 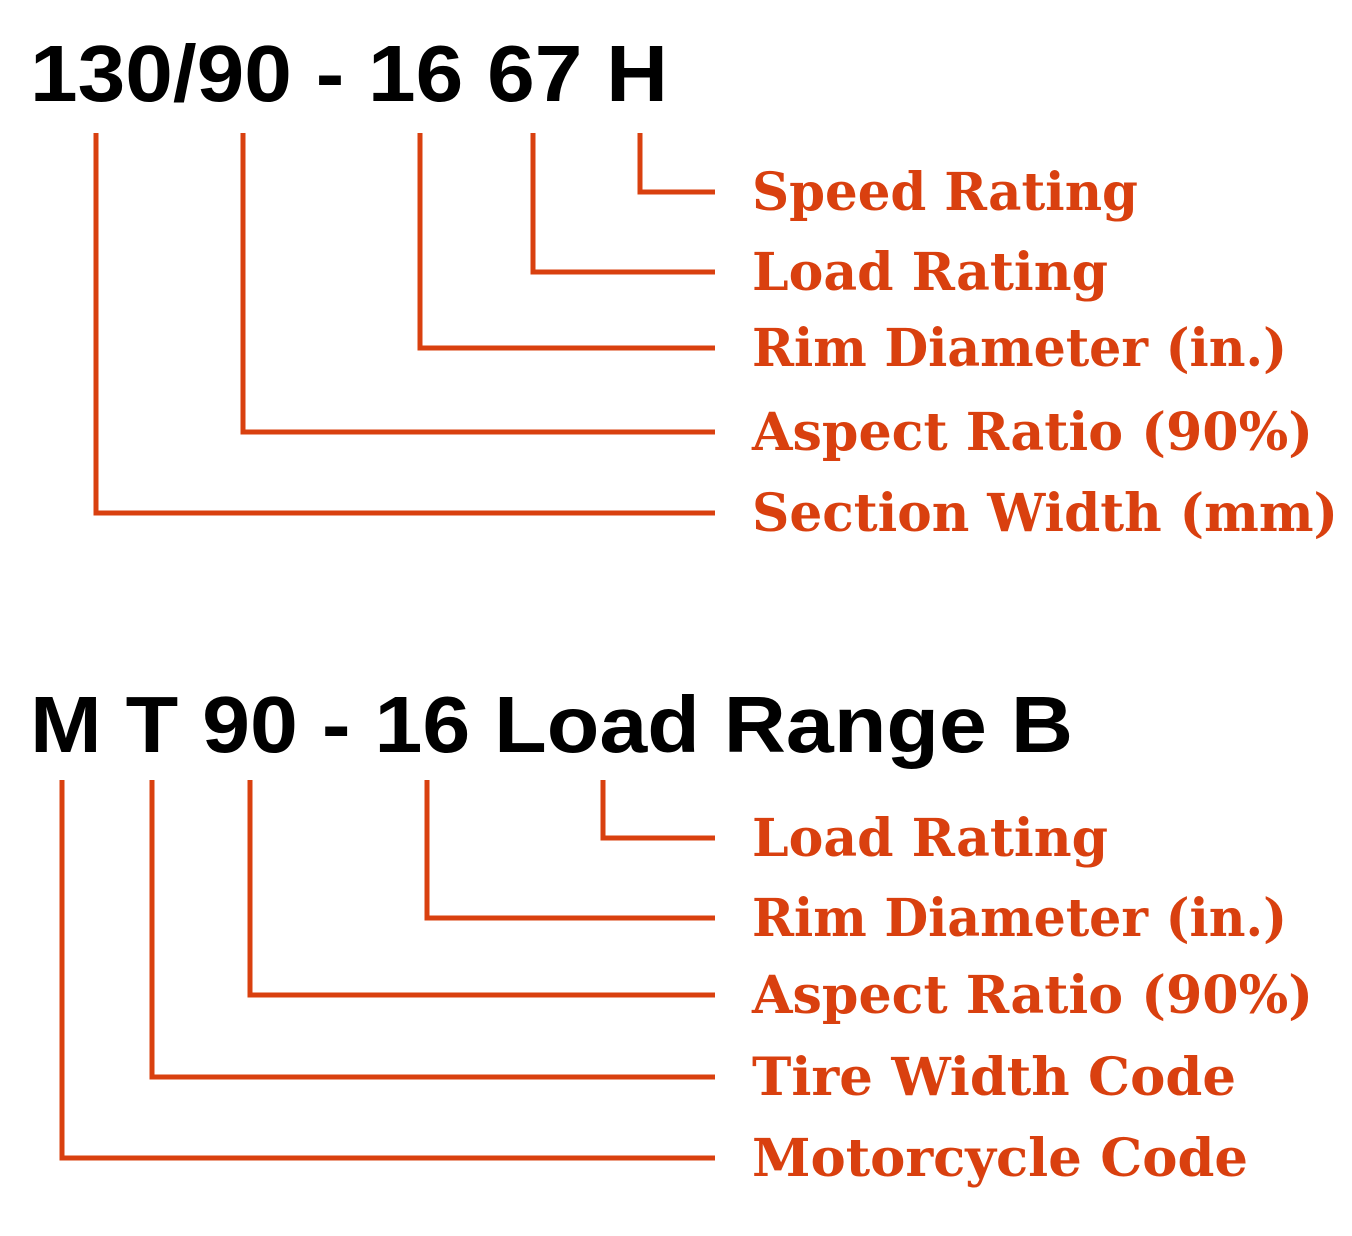 I want to click on callout-label: Motorcycle Code, so click(x=1000, y=1158).